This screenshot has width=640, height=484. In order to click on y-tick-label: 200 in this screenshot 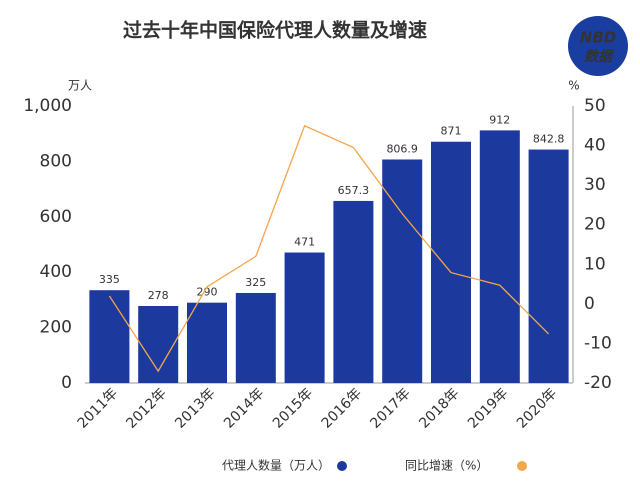, I will do `click(56, 328)`.